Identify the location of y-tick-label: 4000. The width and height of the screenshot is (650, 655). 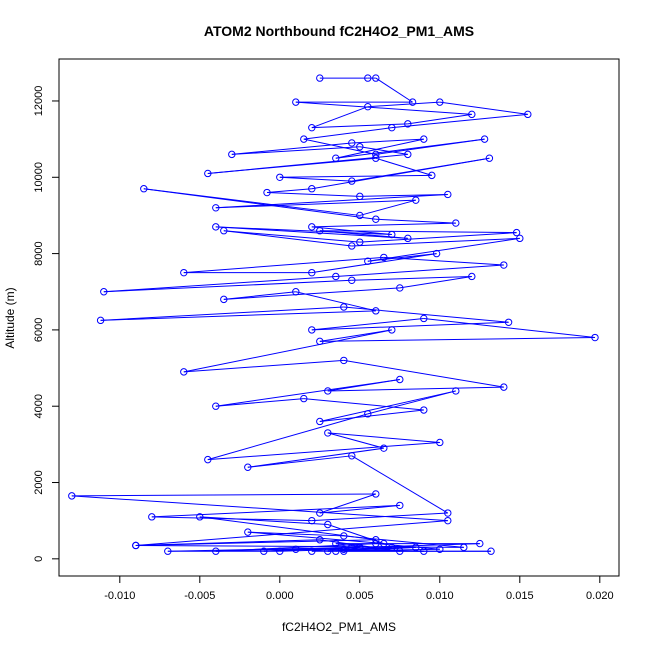
(39, 406).